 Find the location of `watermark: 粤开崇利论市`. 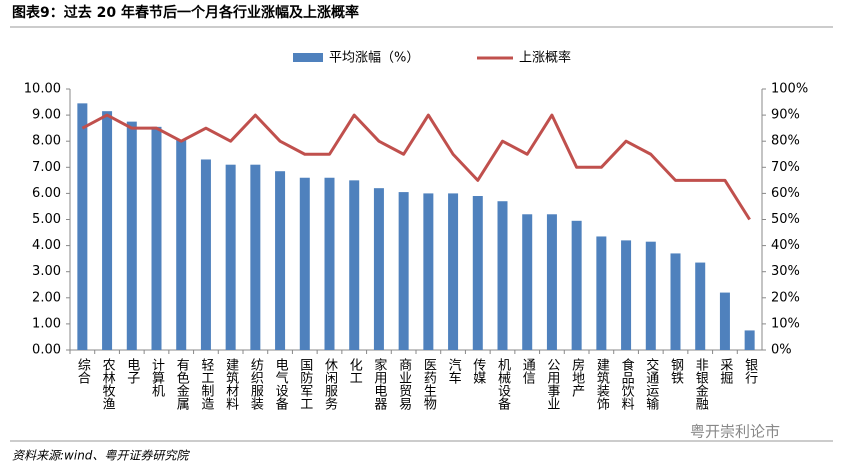

watermark: 粤开崇利论市 is located at coordinates (735, 432).